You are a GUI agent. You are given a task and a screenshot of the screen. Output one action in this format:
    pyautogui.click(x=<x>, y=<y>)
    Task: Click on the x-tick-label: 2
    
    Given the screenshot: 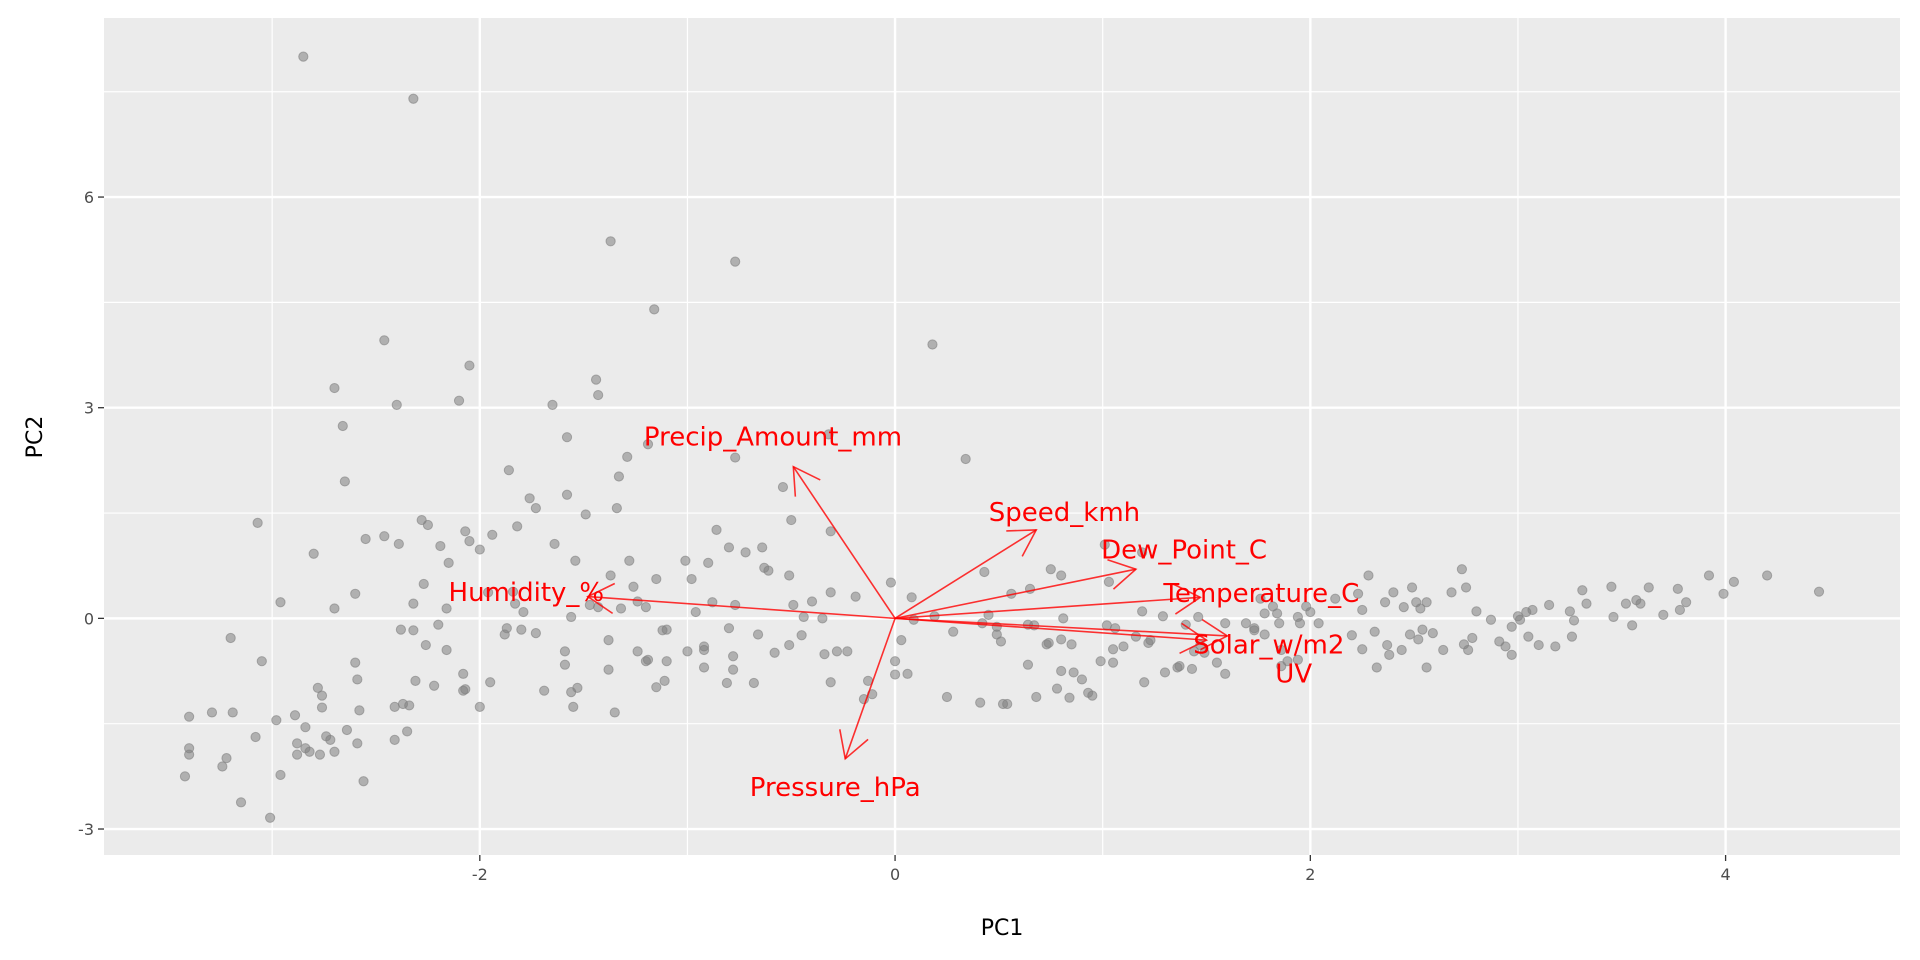 What is the action you would take?
    pyautogui.click(x=1310, y=874)
    